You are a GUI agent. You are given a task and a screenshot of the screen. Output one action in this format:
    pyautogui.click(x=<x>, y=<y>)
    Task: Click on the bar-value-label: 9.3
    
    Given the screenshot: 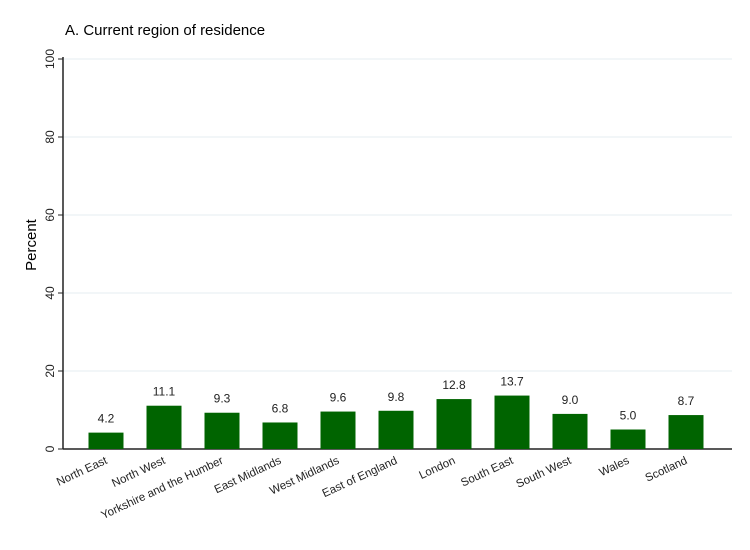 What is the action you would take?
    pyautogui.click(x=222, y=399)
    